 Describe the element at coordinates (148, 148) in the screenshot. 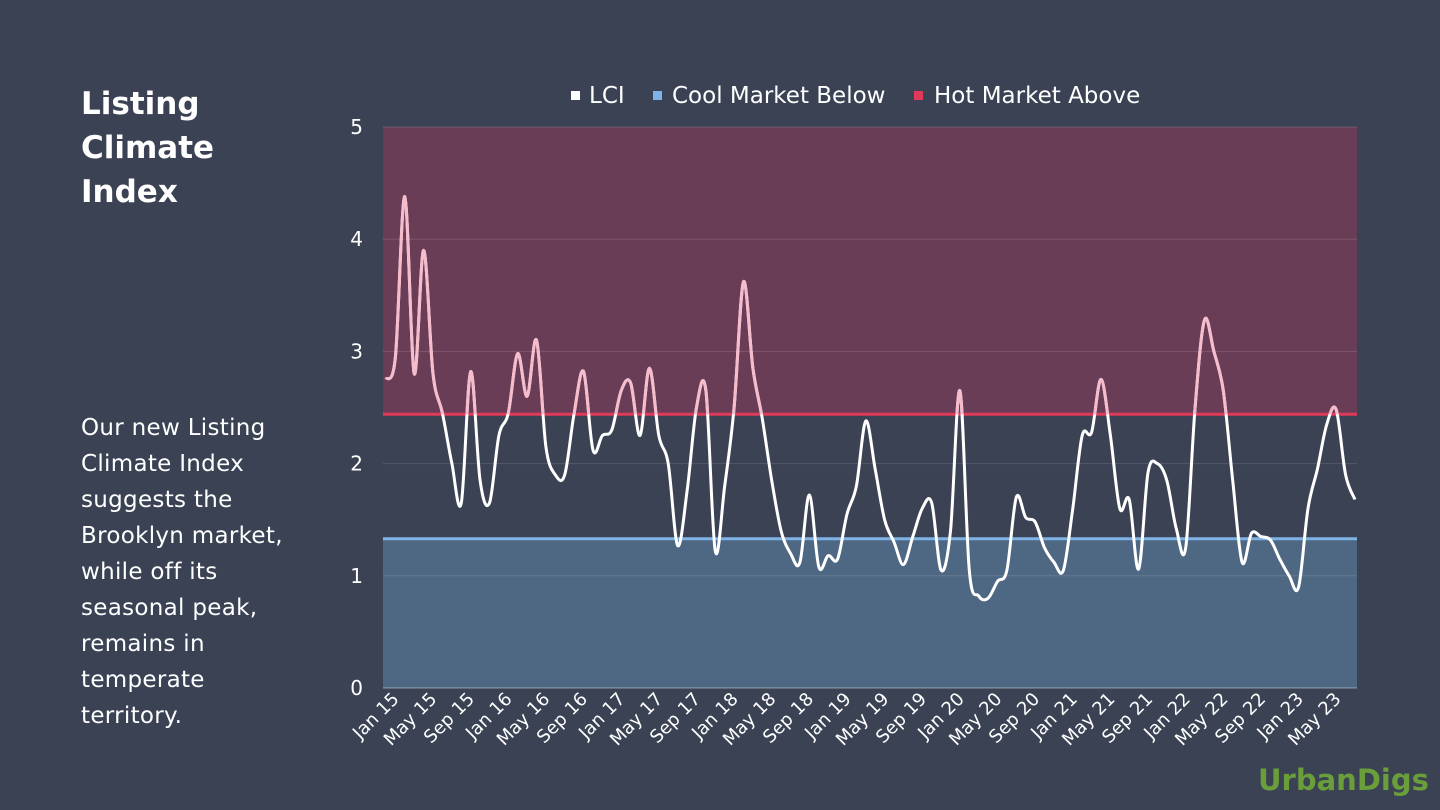

I see `chart-title: Listing Climate Index` at that location.